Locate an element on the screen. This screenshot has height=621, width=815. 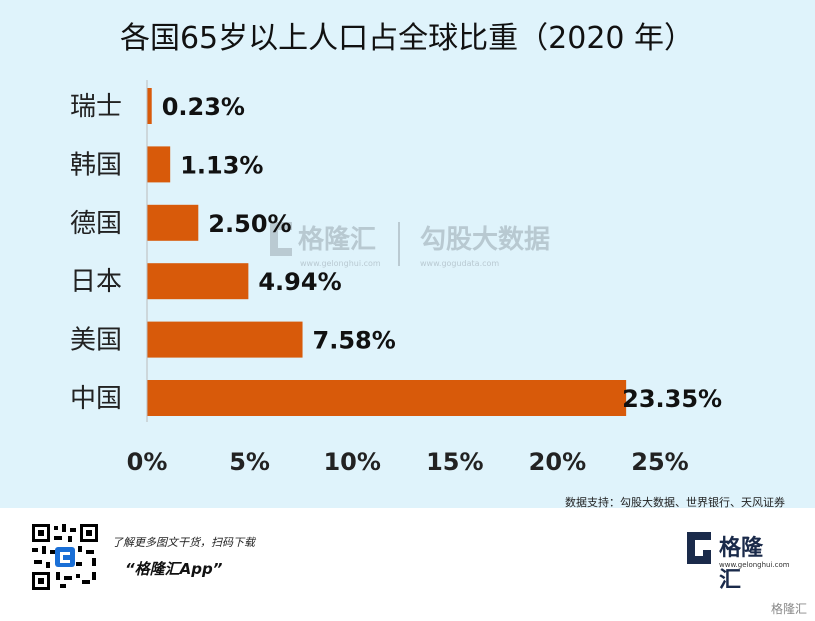
category-label: 瑞士 is located at coordinates (96, 107).